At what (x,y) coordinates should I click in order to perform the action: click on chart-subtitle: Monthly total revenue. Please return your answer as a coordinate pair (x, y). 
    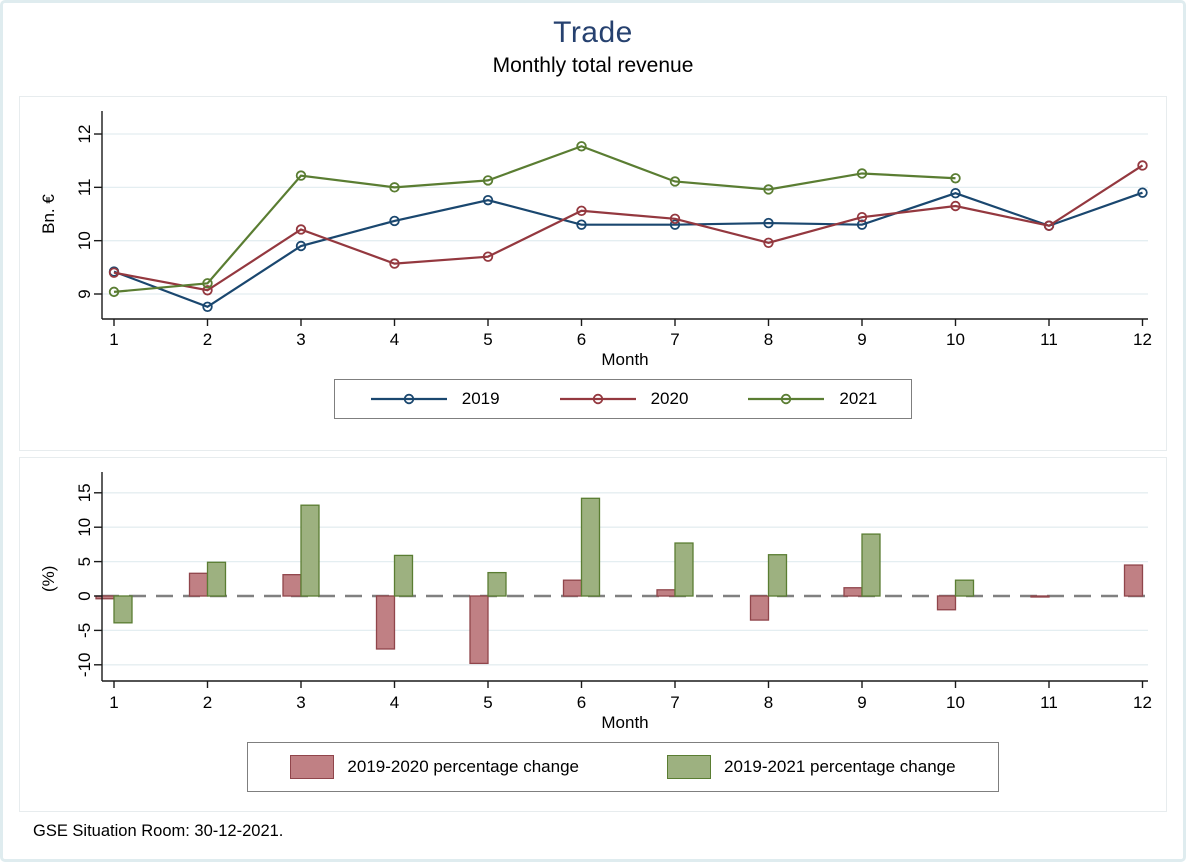
    Looking at the image, I should click on (593, 65).